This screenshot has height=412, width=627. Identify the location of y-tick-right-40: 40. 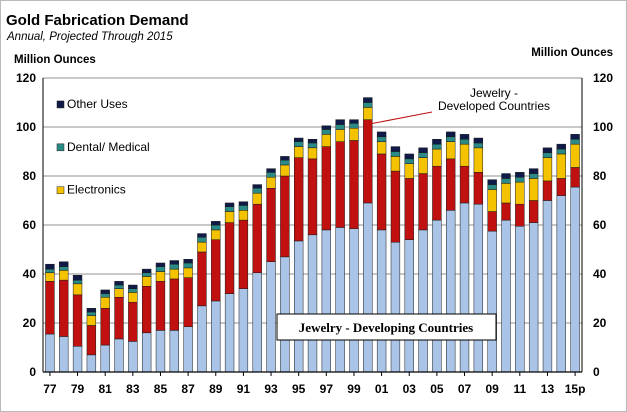
(600, 274).